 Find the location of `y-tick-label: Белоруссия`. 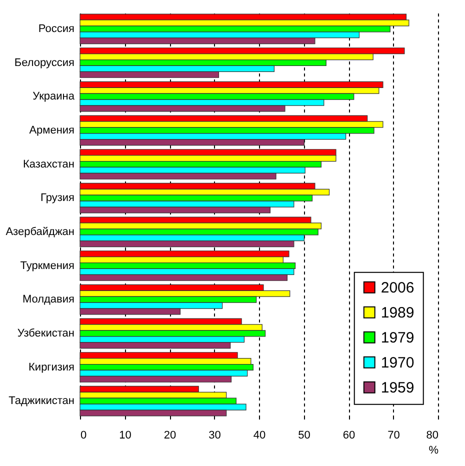

y-tick-label: Белоруссия is located at coordinates (44, 62).